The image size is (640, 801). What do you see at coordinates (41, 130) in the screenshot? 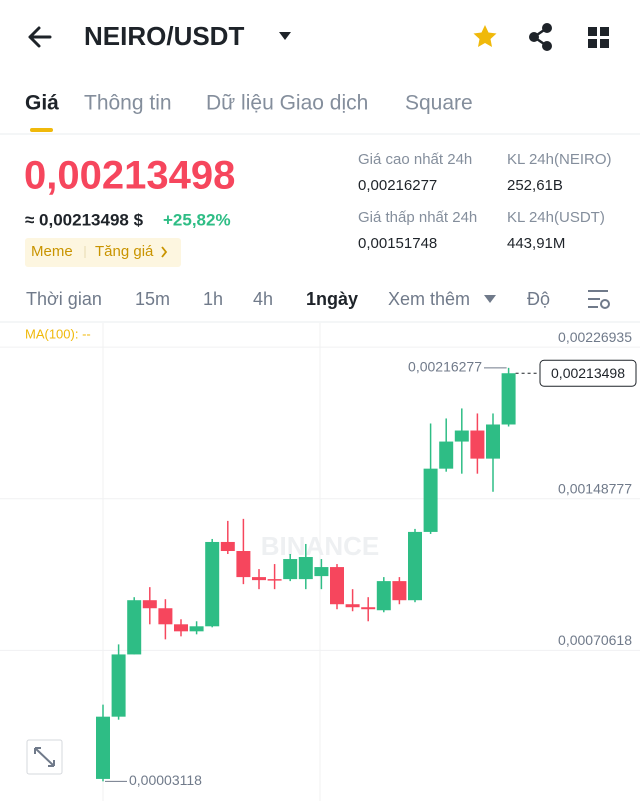
I see `tab-indicator` at bounding box center [41, 130].